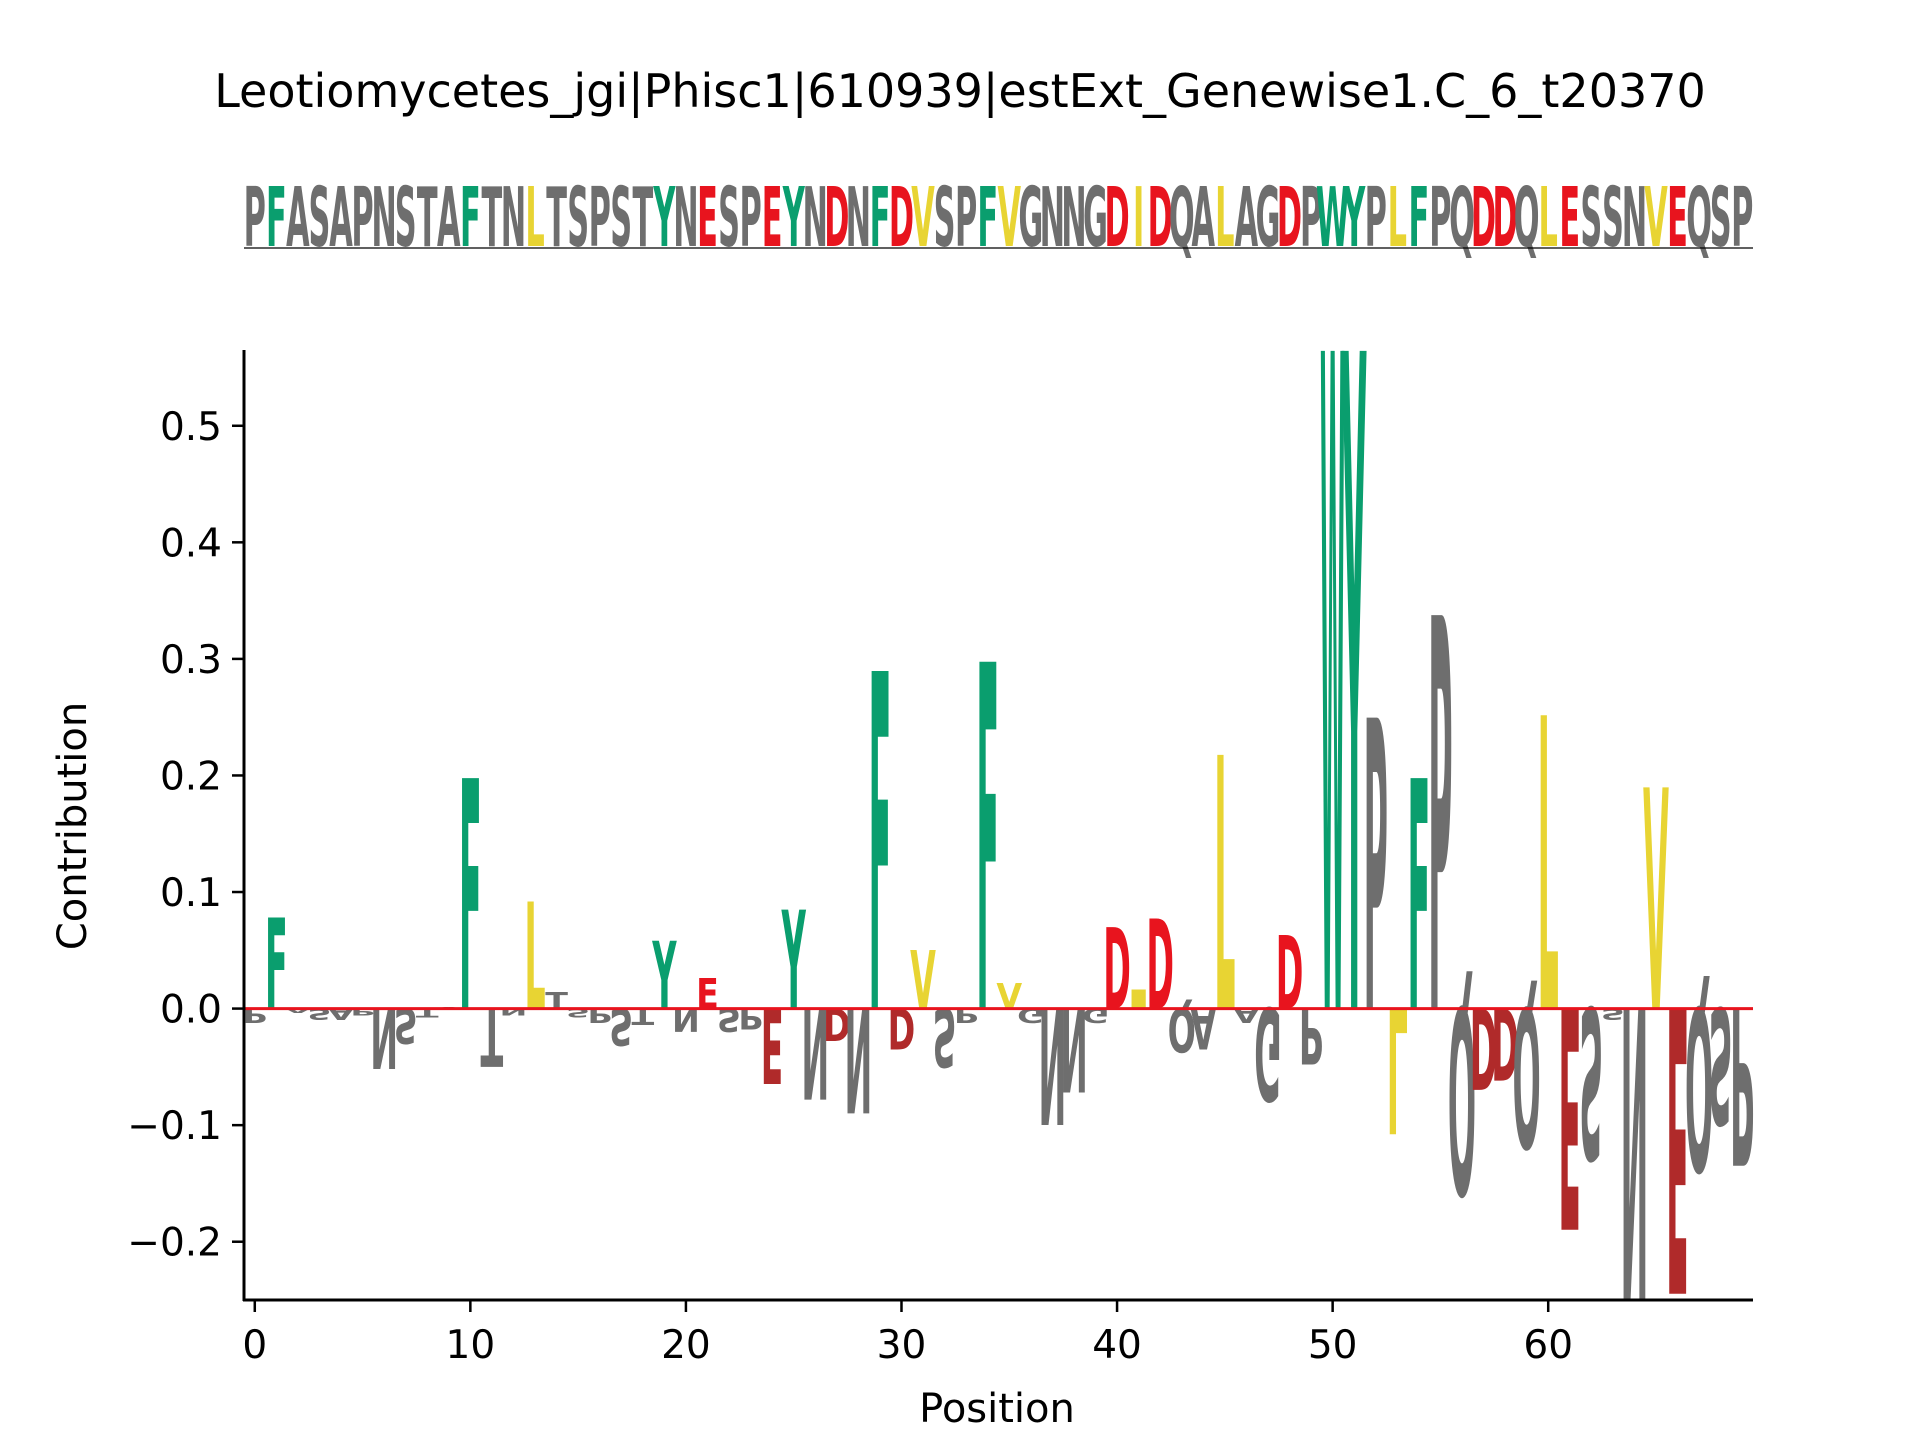 The height and width of the screenshot is (1444, 1920). Describe the element at coordinates (902, 1345) in the screenshot. I see `x-tick-label: 30` at that location.